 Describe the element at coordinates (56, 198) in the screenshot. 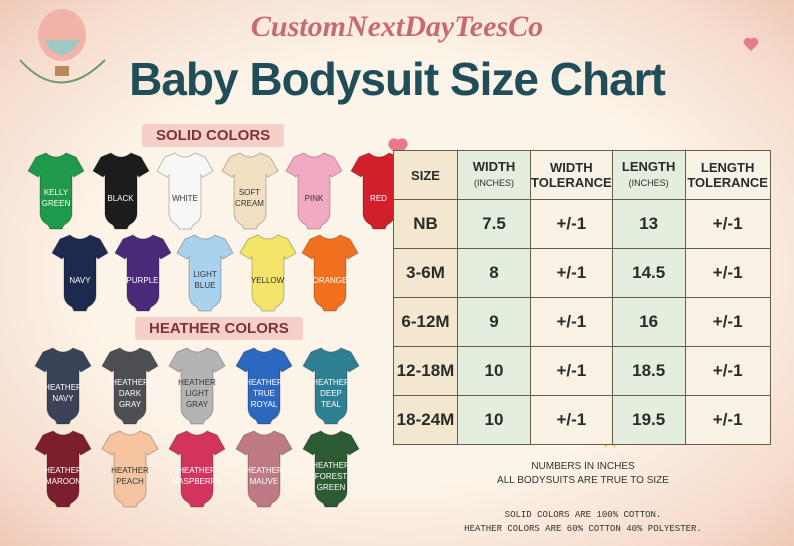

I see `bodysuit-label: KELLY GREEN` at that location.